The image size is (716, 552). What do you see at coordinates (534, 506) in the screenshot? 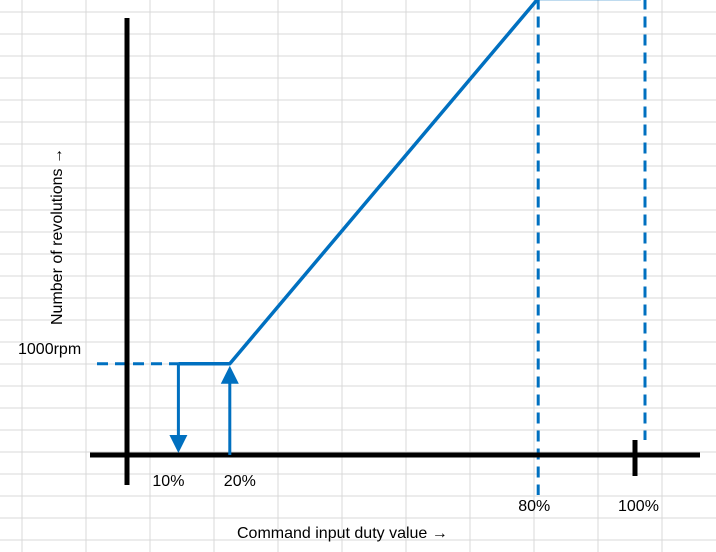
I see `x-tick-label-80: 80%` at bounding box center [534, 506].